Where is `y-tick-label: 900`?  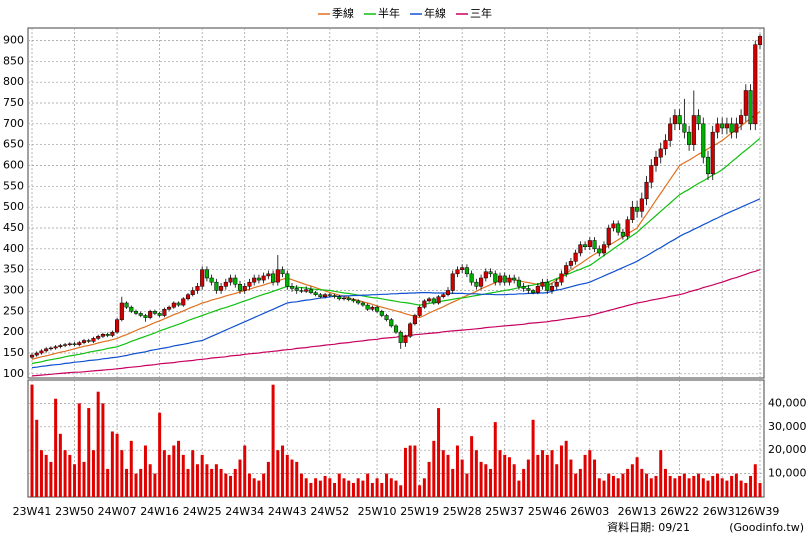
y-tick-label: 900 is located at coordinates (13, 40).